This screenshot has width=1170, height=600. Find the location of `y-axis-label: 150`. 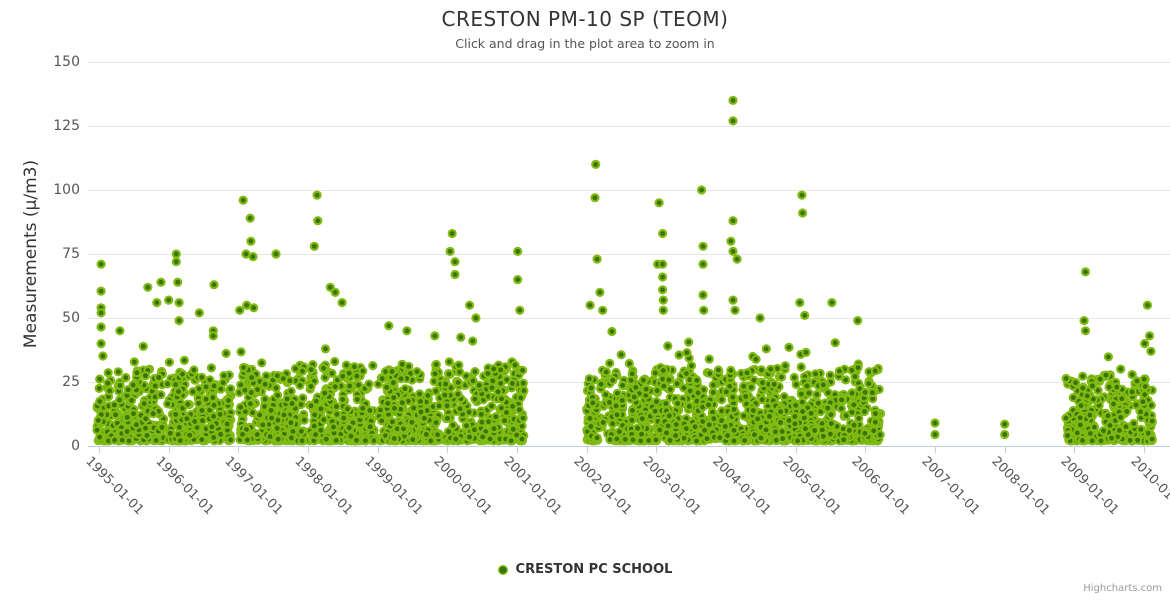

y-axis-label: 150 is located at coordinates (66, 62).